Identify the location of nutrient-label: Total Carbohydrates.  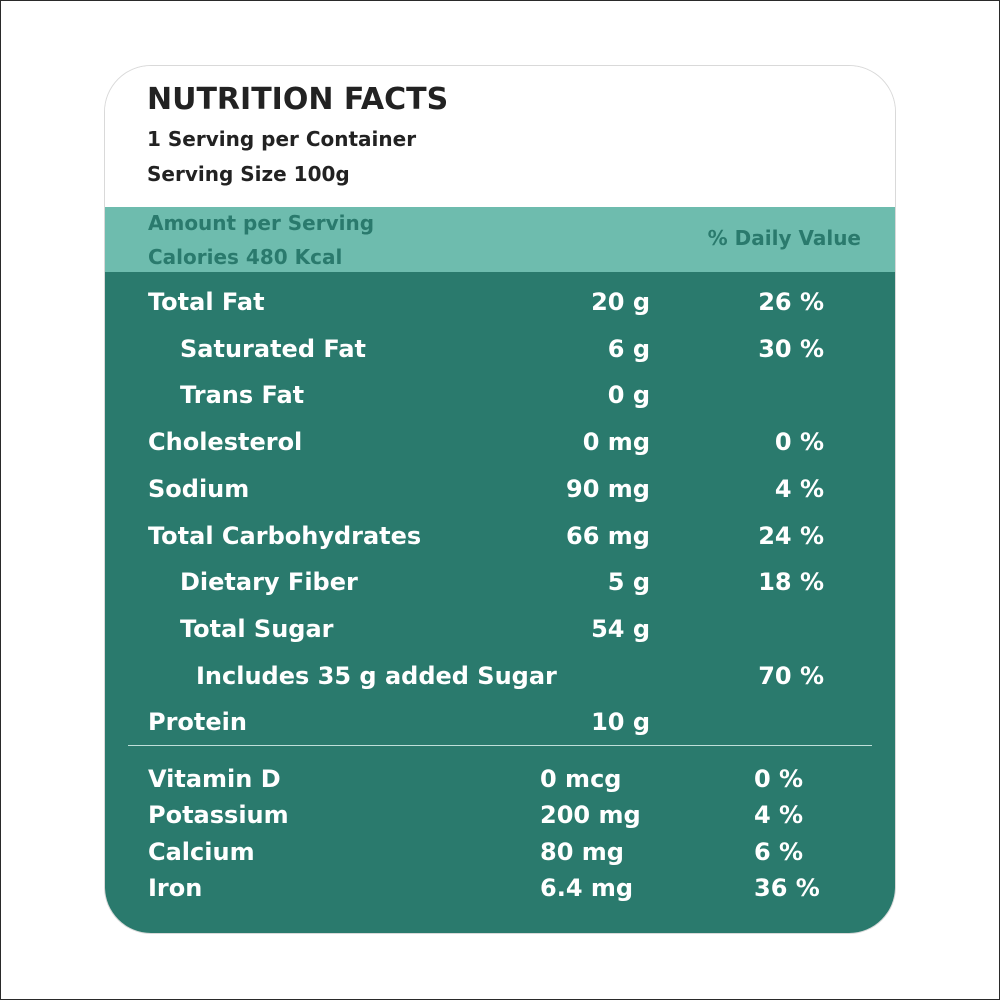
(285, 535).